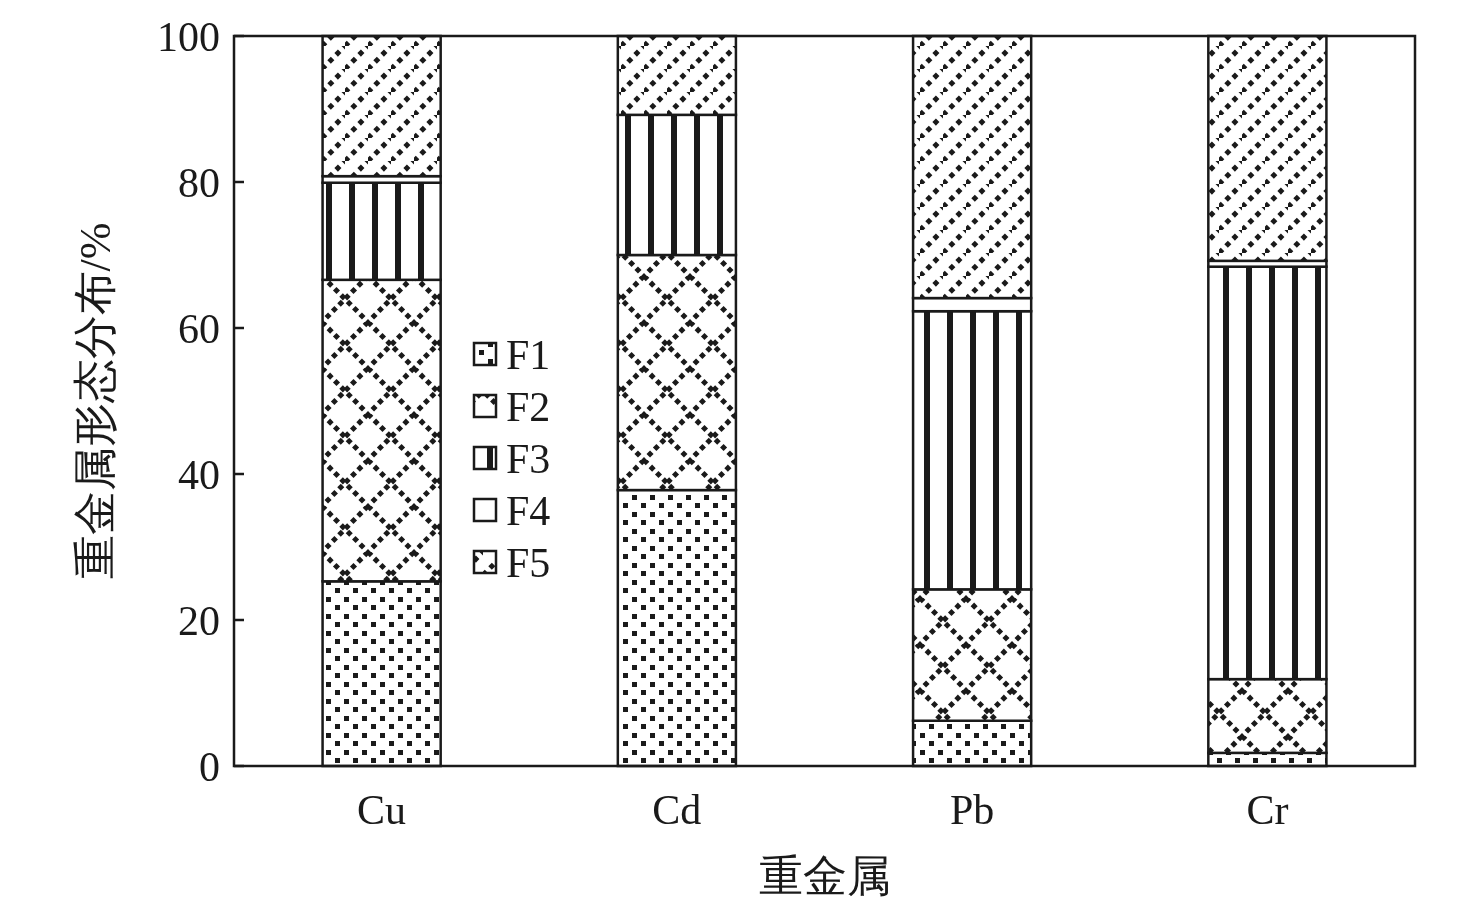 The height and width of the screenshot is (912, 1476). I want to click on x-tick-label: Cu, so click(382, 810).